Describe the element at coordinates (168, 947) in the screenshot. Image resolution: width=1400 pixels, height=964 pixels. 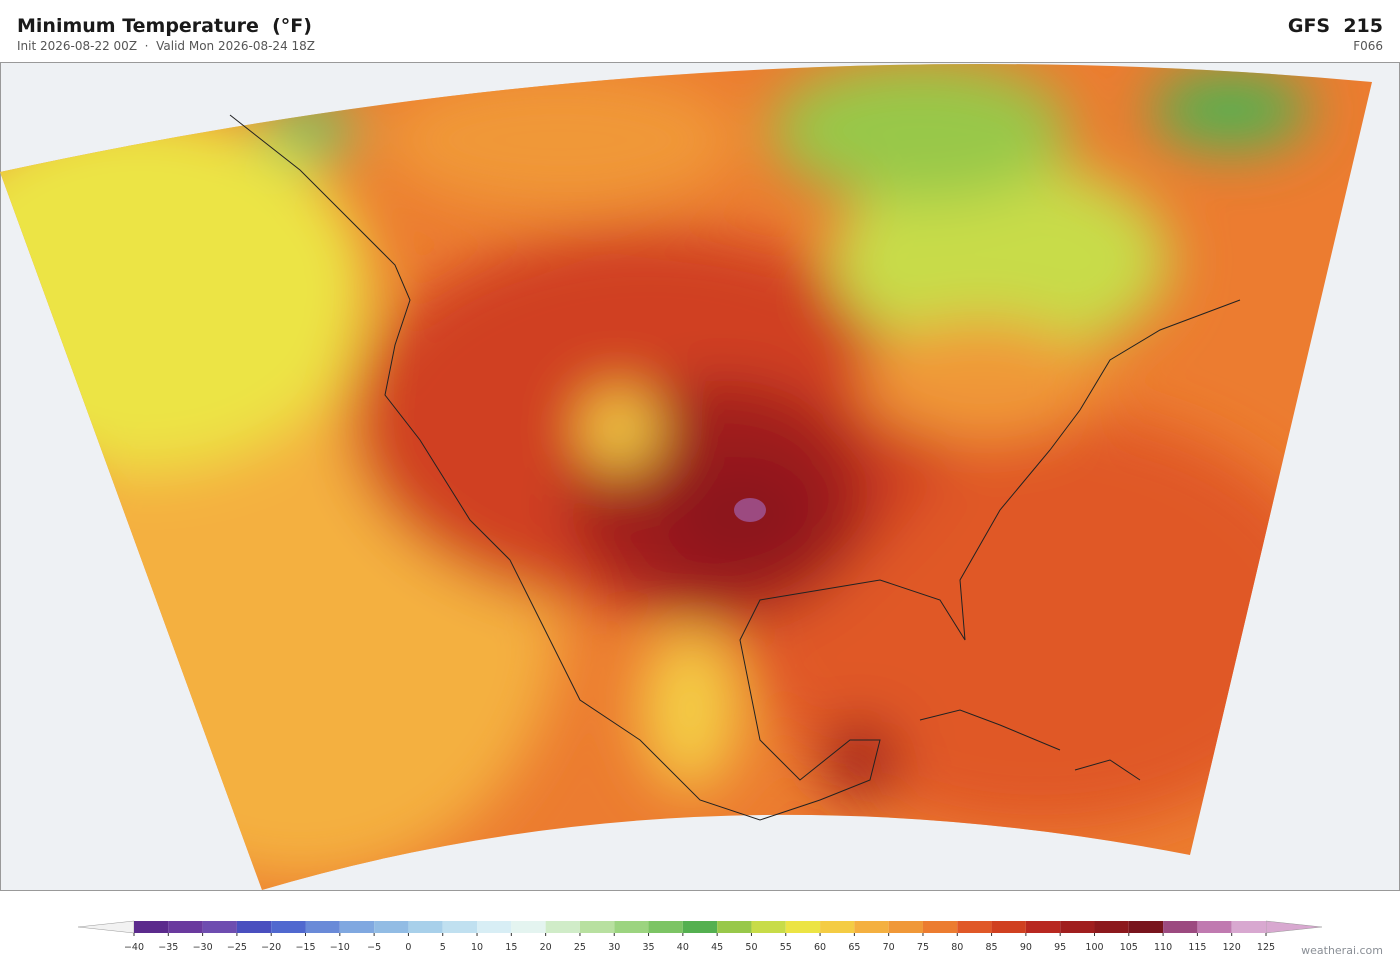
I see `colorbar-tick-label: −35` at that location.